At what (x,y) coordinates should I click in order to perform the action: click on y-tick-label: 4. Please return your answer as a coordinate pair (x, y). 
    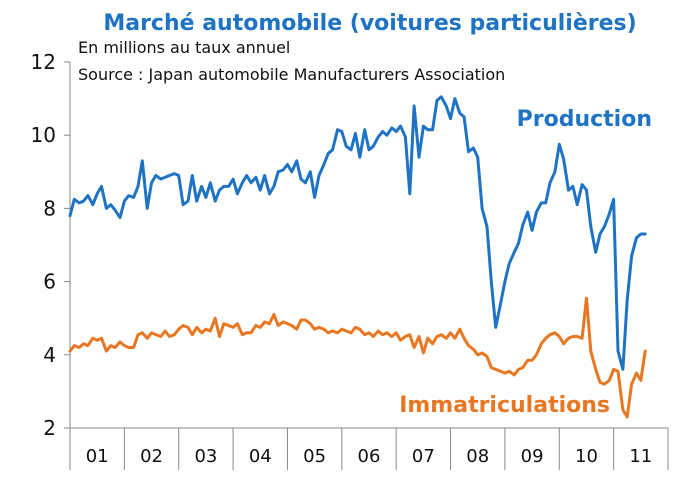
    Looking at the image, I should click on (49, 355).